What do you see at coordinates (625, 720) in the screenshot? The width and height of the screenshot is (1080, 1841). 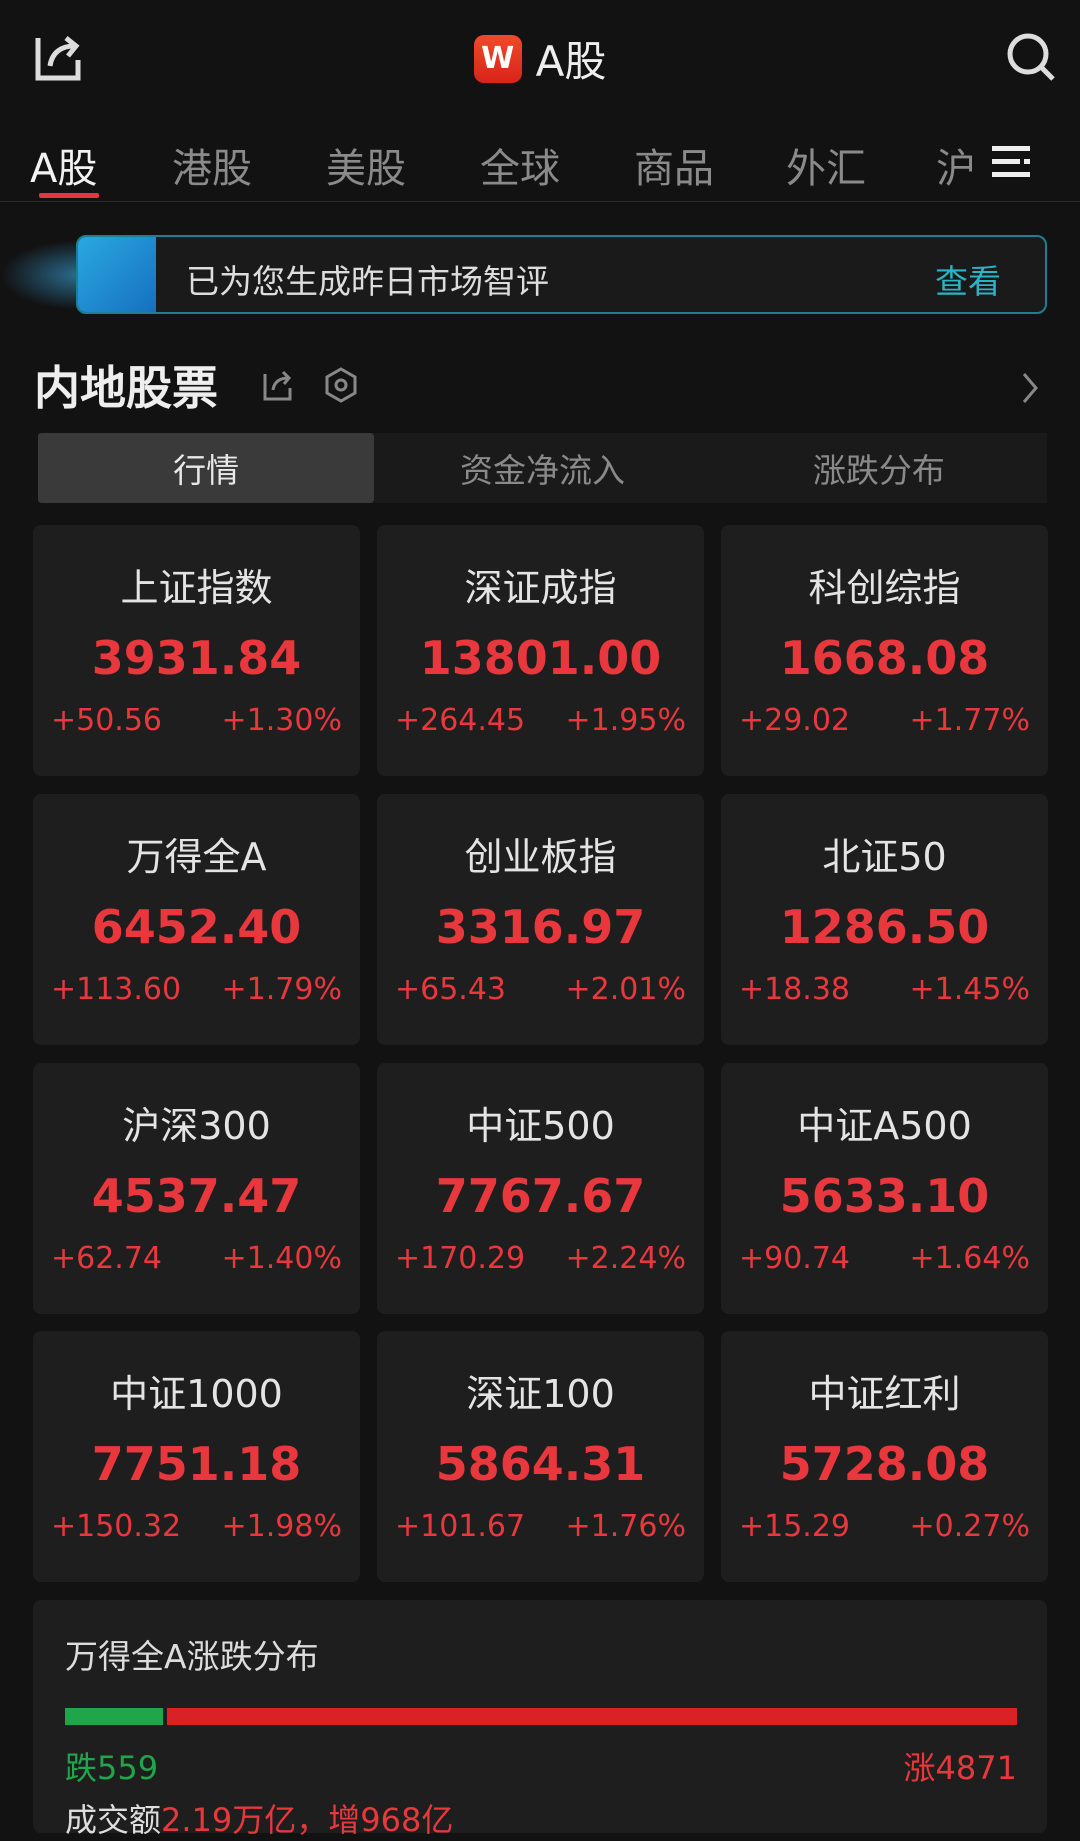 I see `index-percent: +1.95%` at bounding box center [625, 720].